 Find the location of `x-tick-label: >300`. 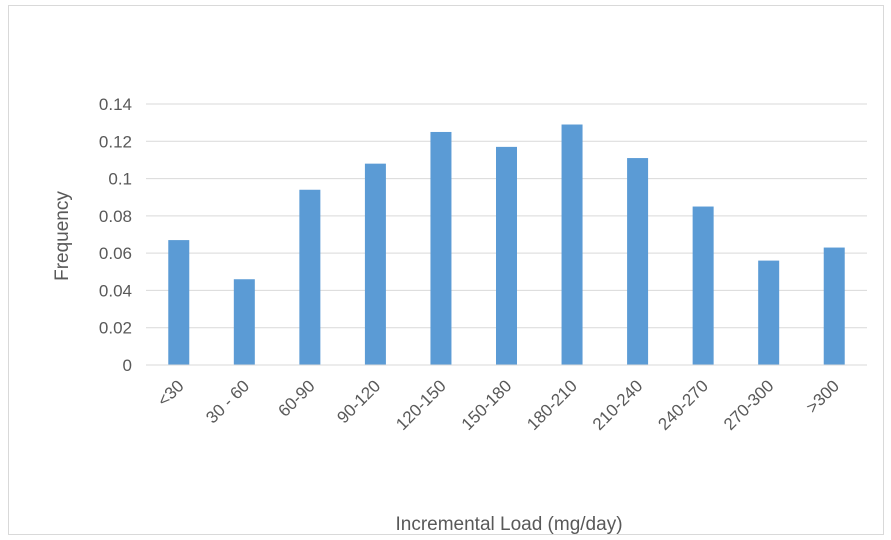

x-tick-label: >300 is located at coordinates (823, 396).